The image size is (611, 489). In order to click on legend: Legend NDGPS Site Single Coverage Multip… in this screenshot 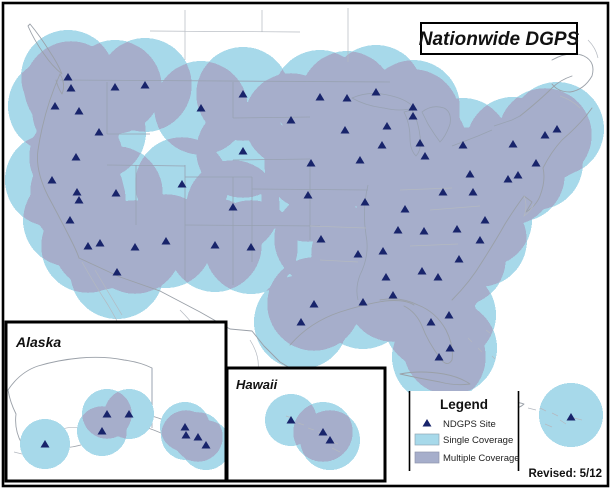, I will do `click(464, 431)`.